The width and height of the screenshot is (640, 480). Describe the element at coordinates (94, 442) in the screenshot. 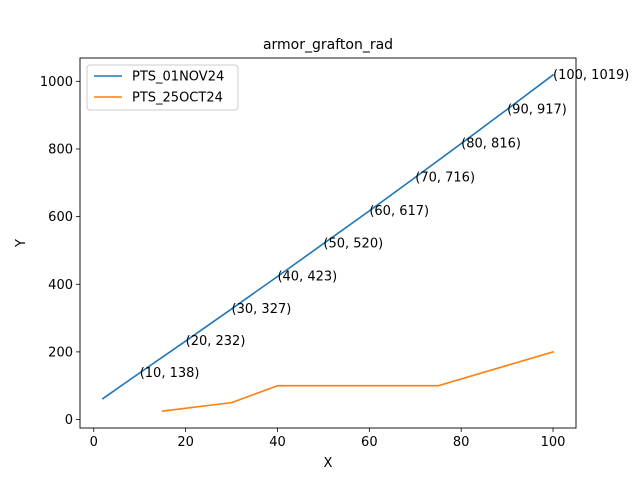

I see `x-tick-label: 0` at that location.